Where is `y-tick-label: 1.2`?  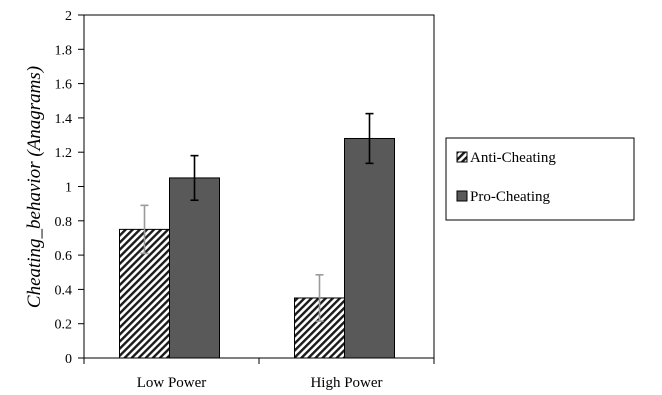 y-tick-label: 1.2 is located at coordinates (64, 153).